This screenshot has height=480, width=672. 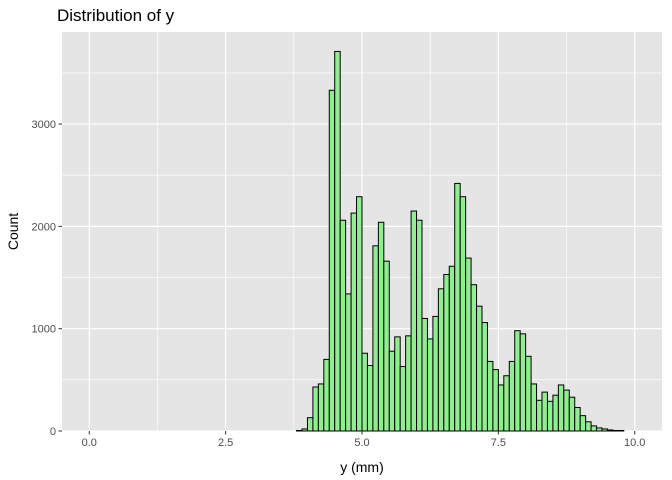 What do you see at coordinates (44, 330) in the screenshot?
I see `y-tick-label: 1000` at bounding box center [44, 330].